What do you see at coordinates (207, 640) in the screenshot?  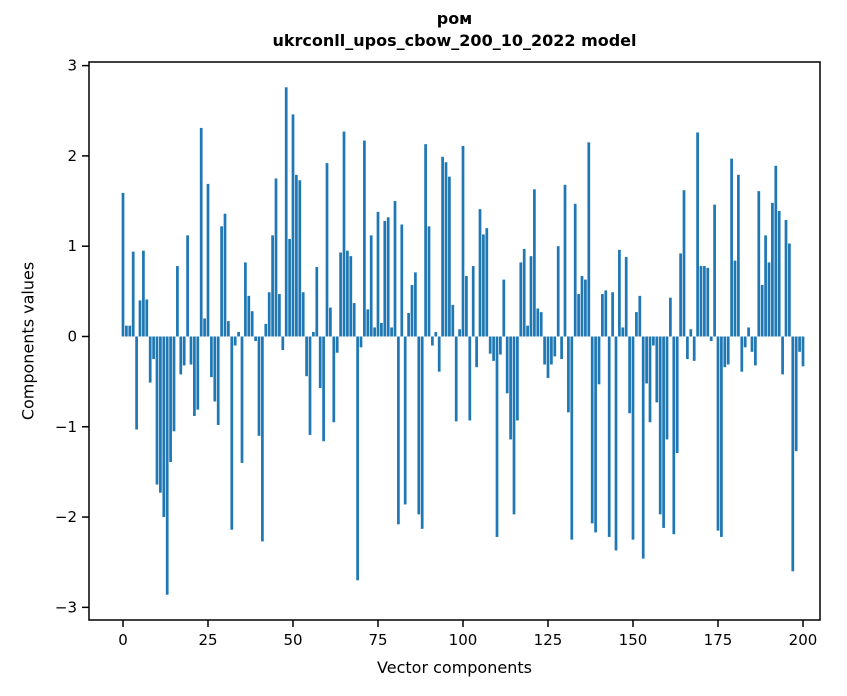 I see `x-tick-label: 25` at bounding box center [207, 640].